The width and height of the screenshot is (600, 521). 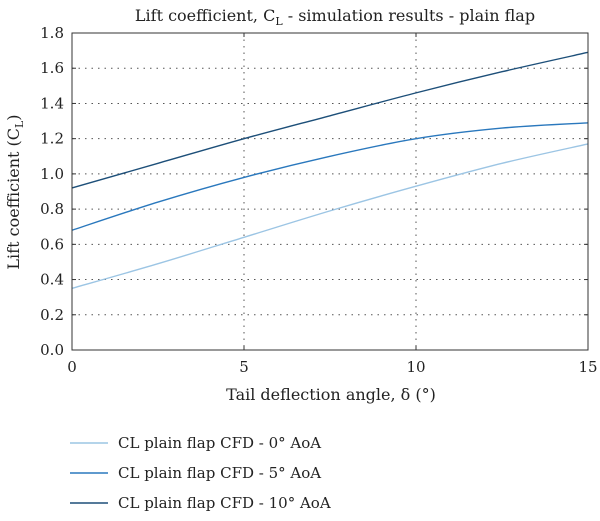 What do you see at coordinates (52, 244) in the screenshot?
I see `y-tick-label: 0.6` at bounding box center [52, 244].